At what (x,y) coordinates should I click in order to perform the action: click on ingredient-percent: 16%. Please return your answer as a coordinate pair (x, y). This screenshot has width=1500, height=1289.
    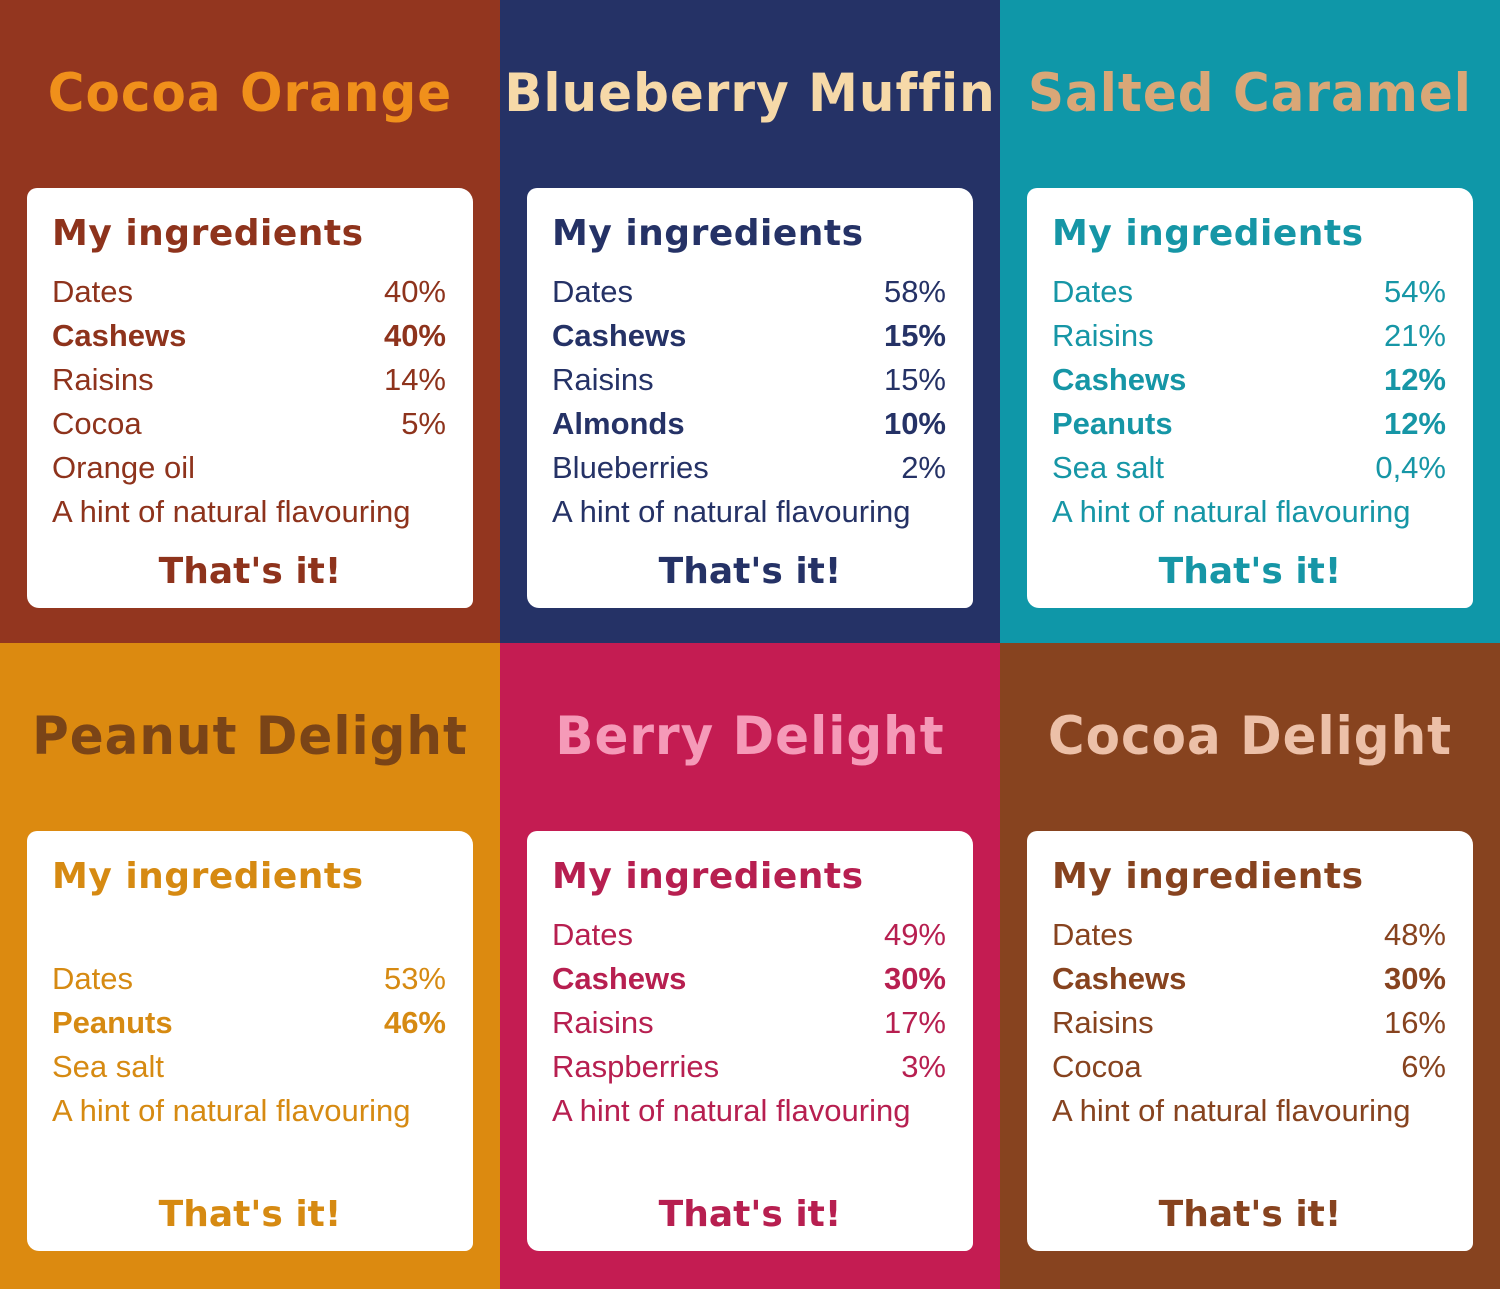
    Looking at the image, I should click on (1414, 1022).